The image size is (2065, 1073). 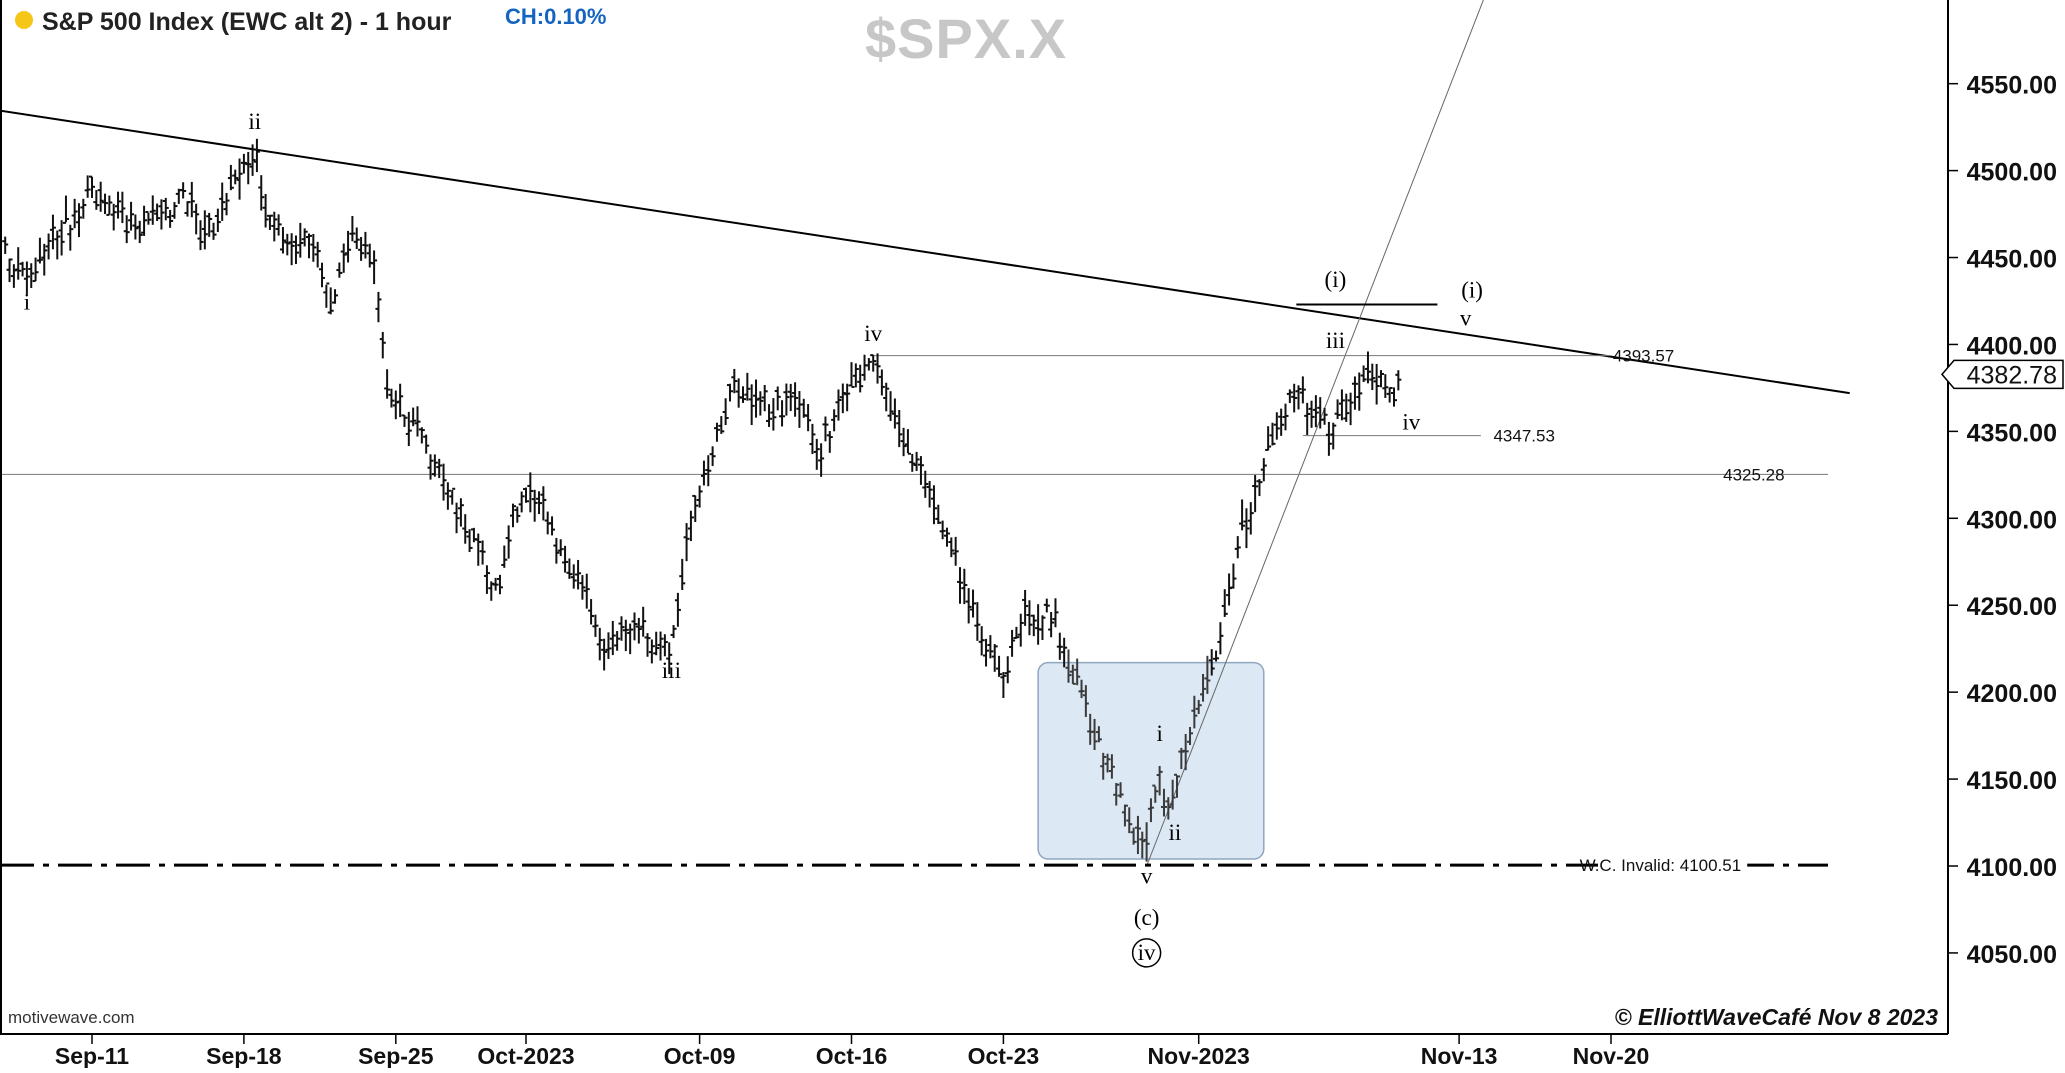 I want to click on price-level-label-3: 4325.28, so click(x=1753, y=474).